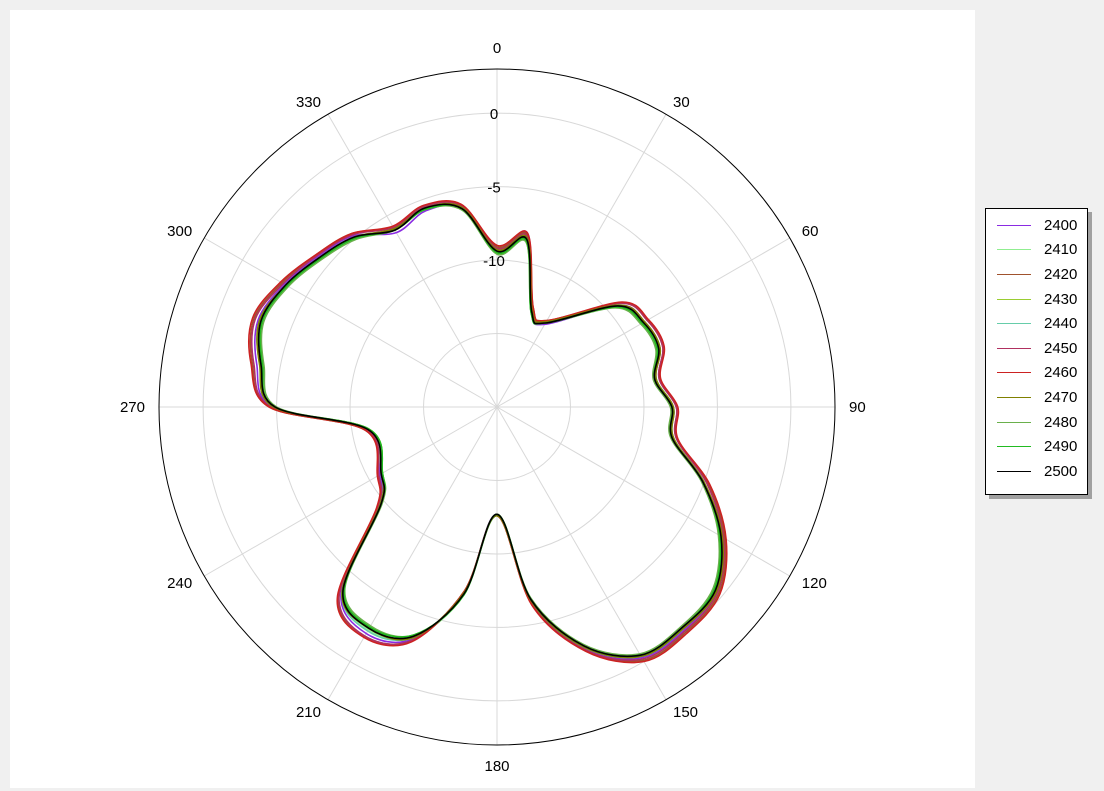 The image size is (1104, 791). I want to click on legend-label: 2500, so click(1061, 471).